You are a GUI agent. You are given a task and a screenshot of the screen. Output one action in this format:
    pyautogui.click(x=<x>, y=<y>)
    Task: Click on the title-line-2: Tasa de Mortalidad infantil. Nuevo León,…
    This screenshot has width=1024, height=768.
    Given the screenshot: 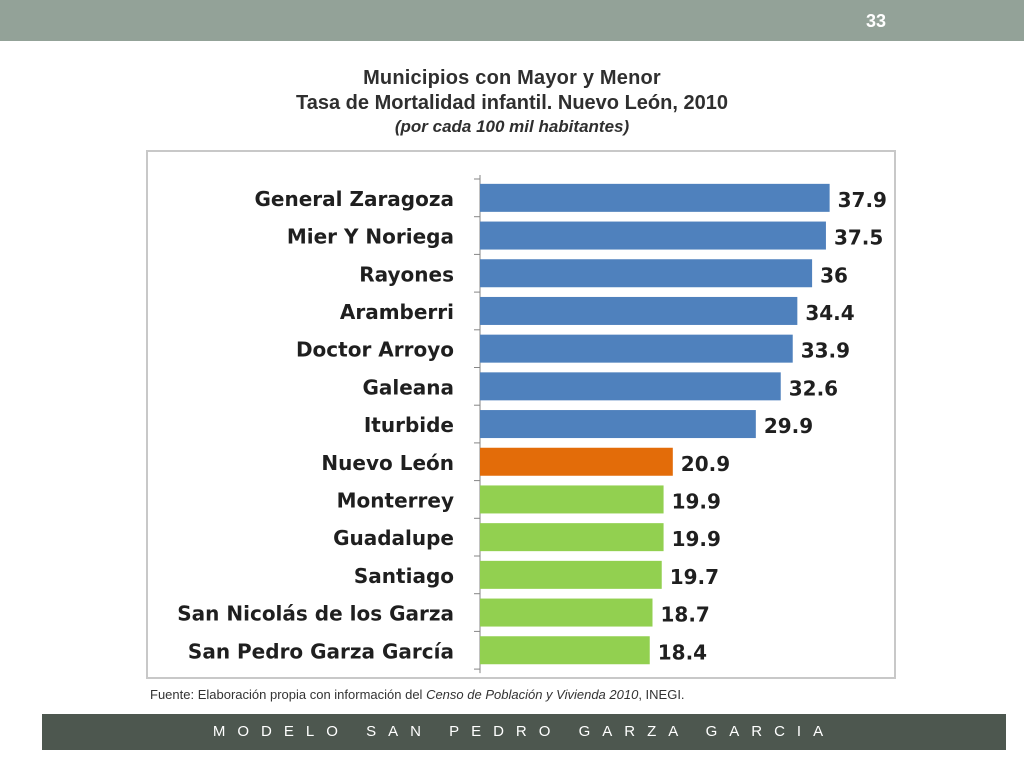 What is the action you would take?
    pyautogui.click(x=512, y=103)
    